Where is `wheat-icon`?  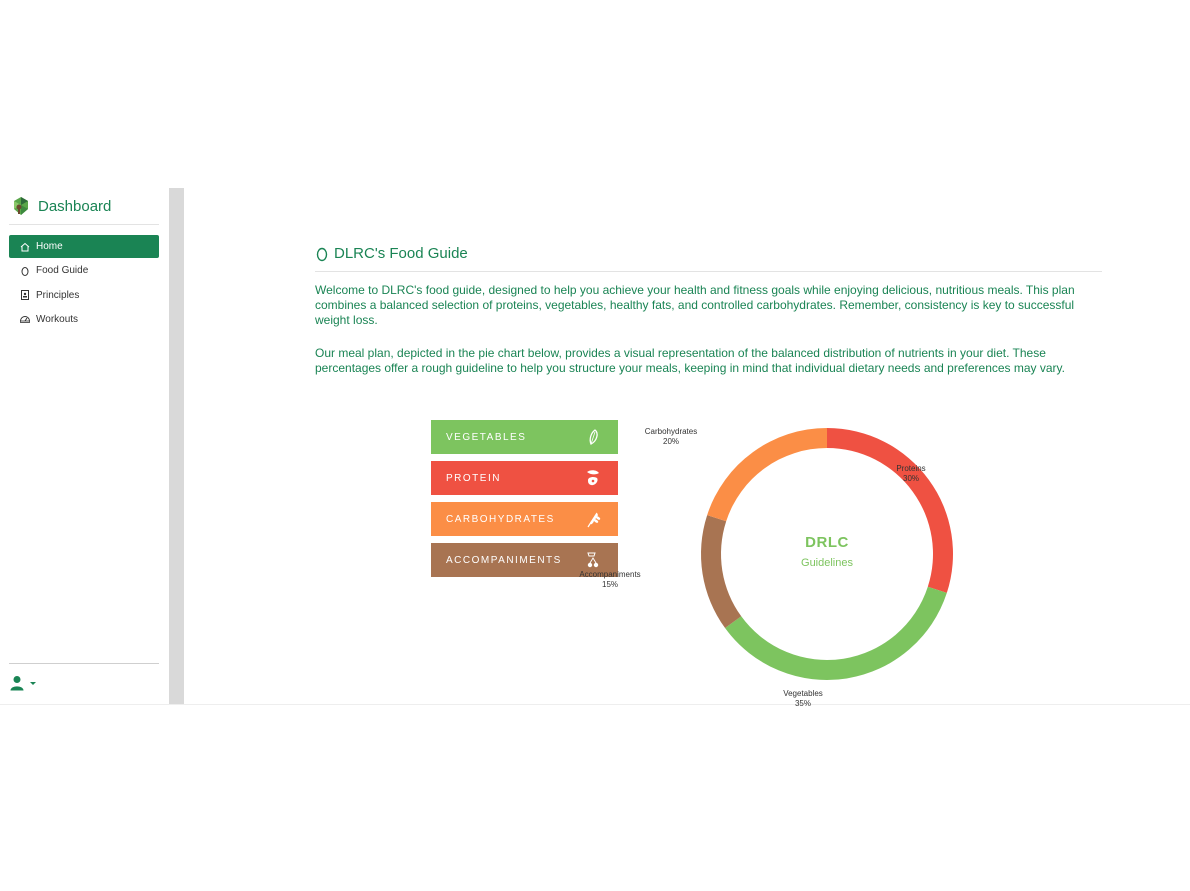
wheat-icon is located at coordinates (594, 520).